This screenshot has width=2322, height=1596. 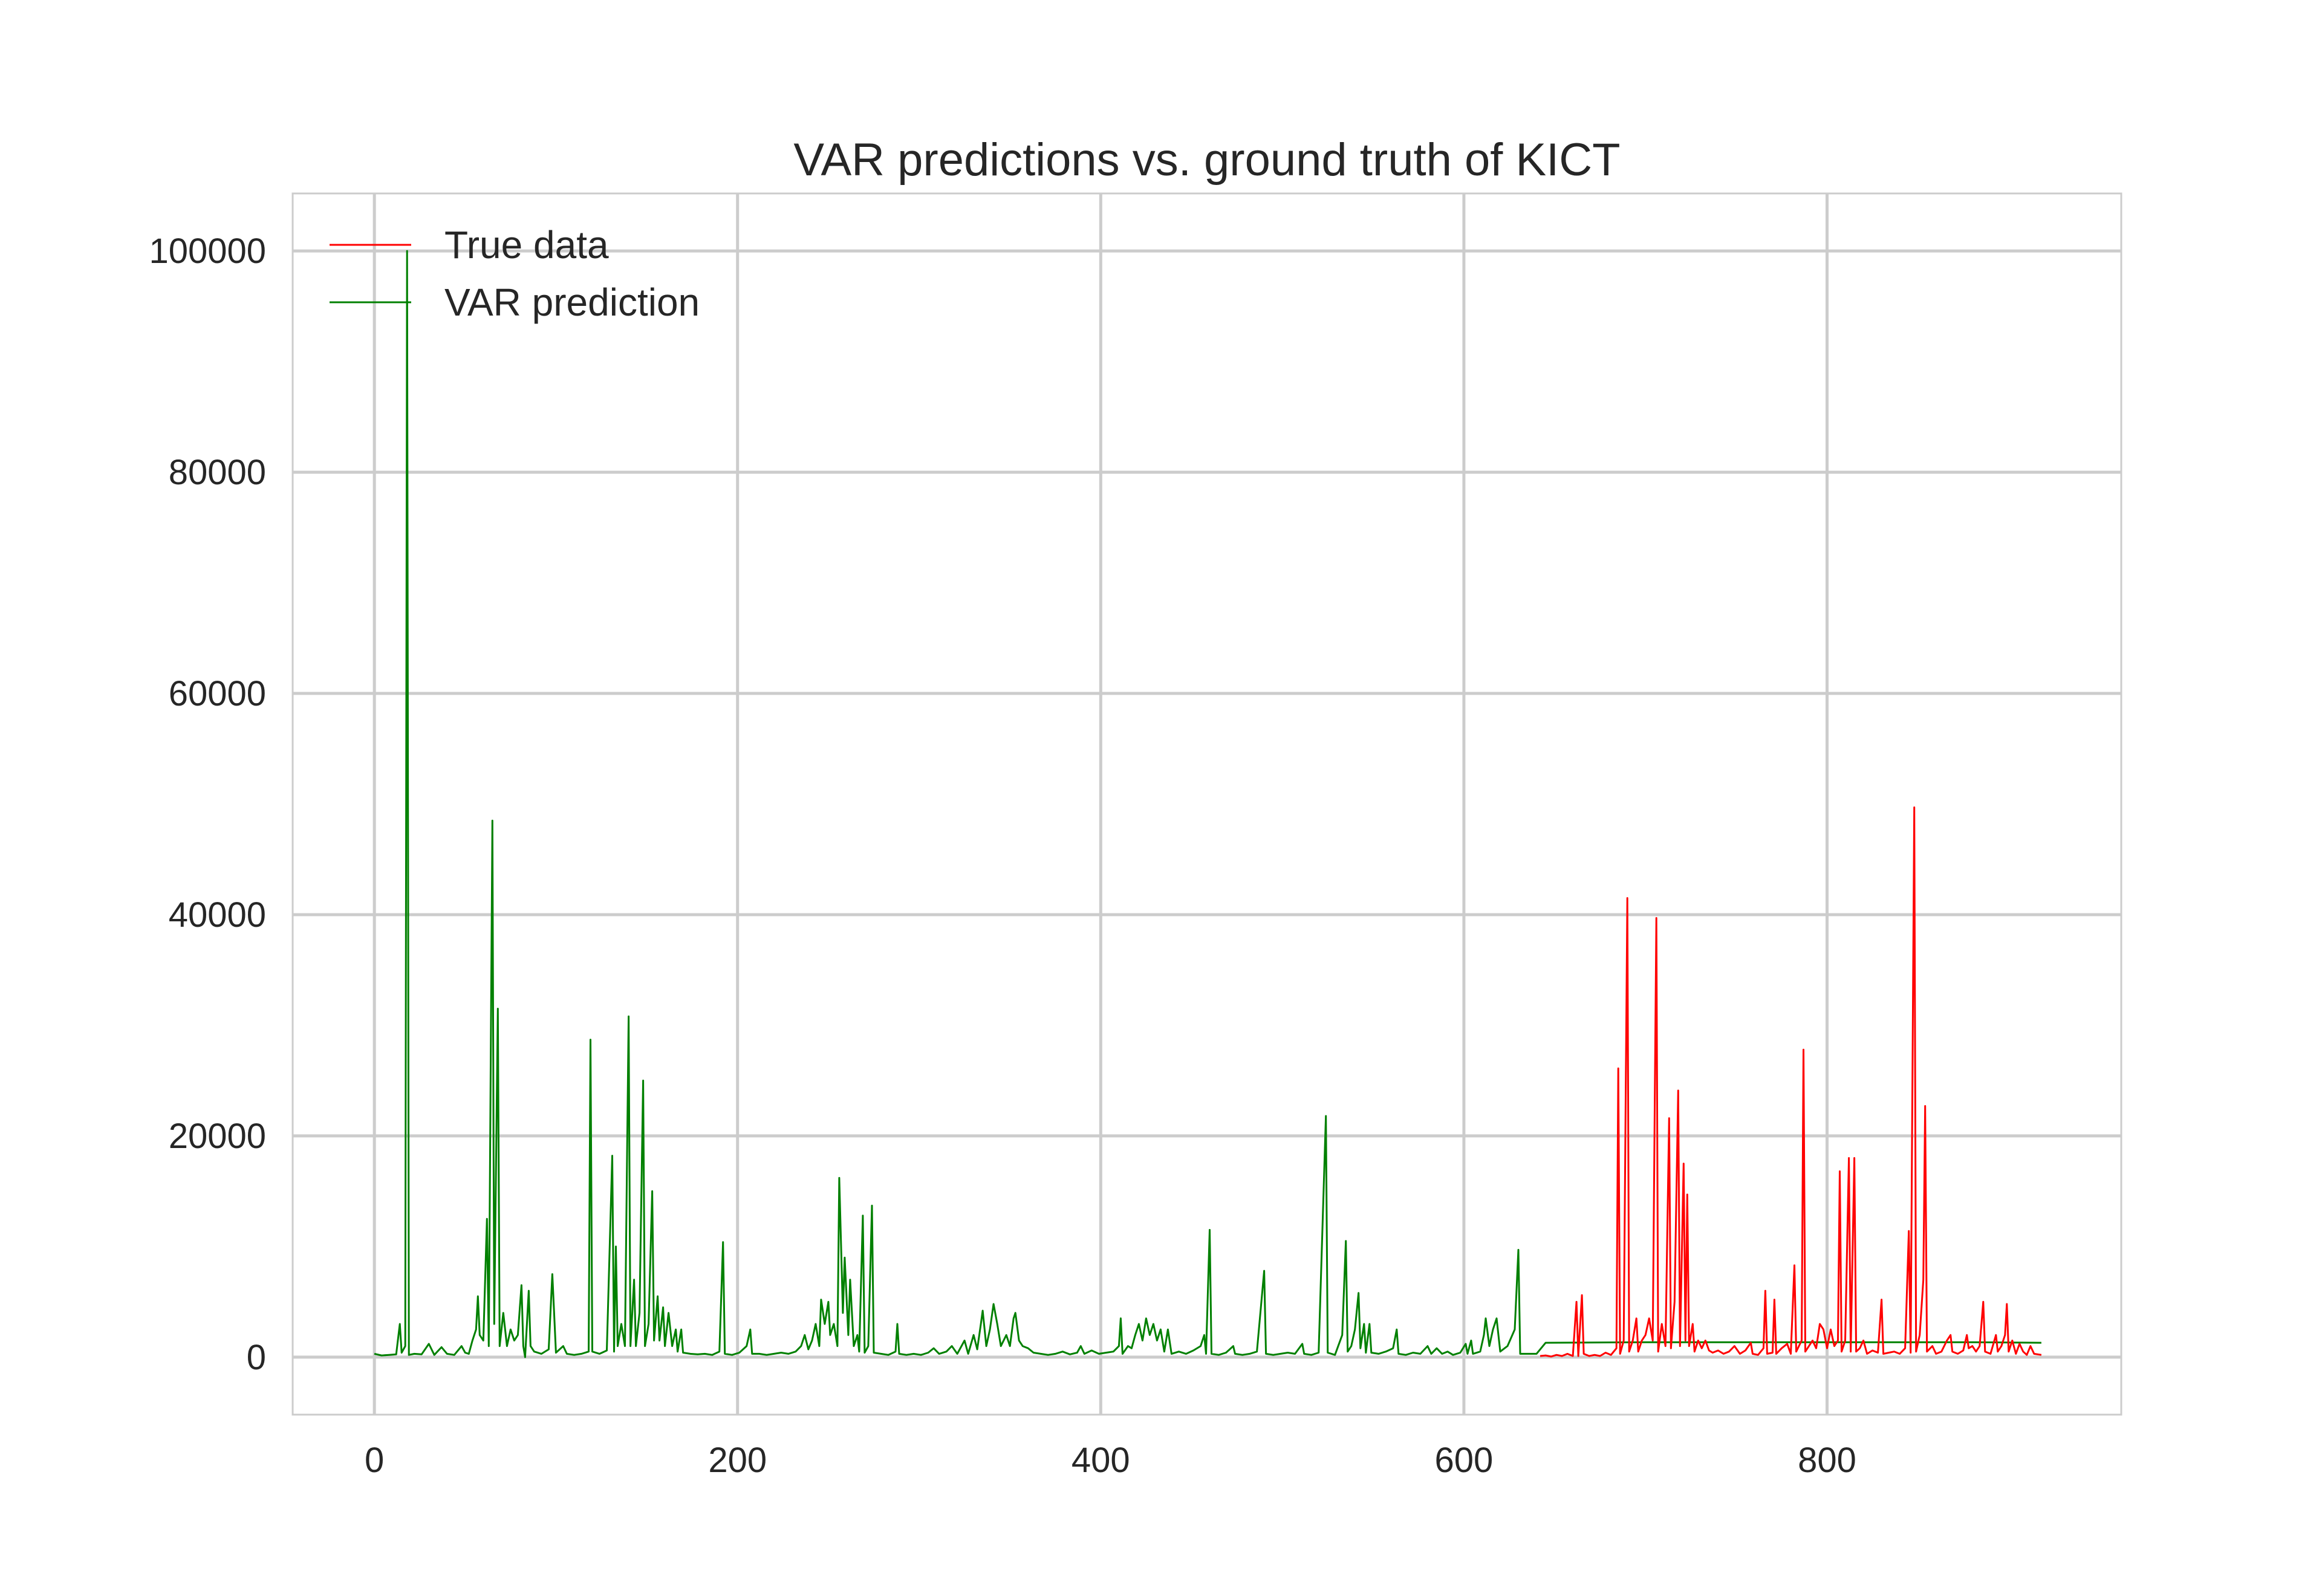 I want to click on x-tick-label: 400, so click(x=1101, y=1460).